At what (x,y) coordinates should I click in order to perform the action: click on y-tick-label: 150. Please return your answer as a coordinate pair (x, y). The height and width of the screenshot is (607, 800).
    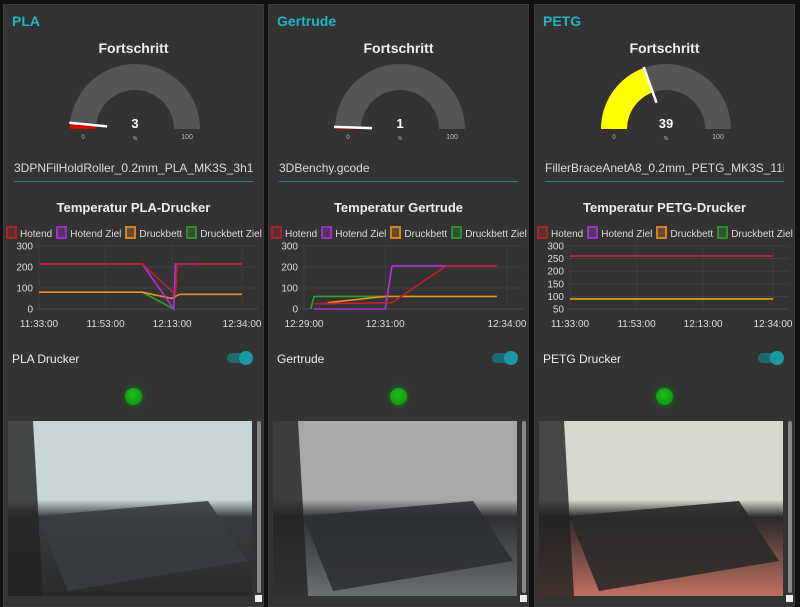
    Looking at the image, I should click on (555, 284).